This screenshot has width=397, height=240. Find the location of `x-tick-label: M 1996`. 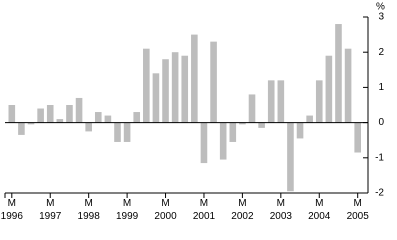

x-tick-label: M 1996 is located at coordinates (12, 210).